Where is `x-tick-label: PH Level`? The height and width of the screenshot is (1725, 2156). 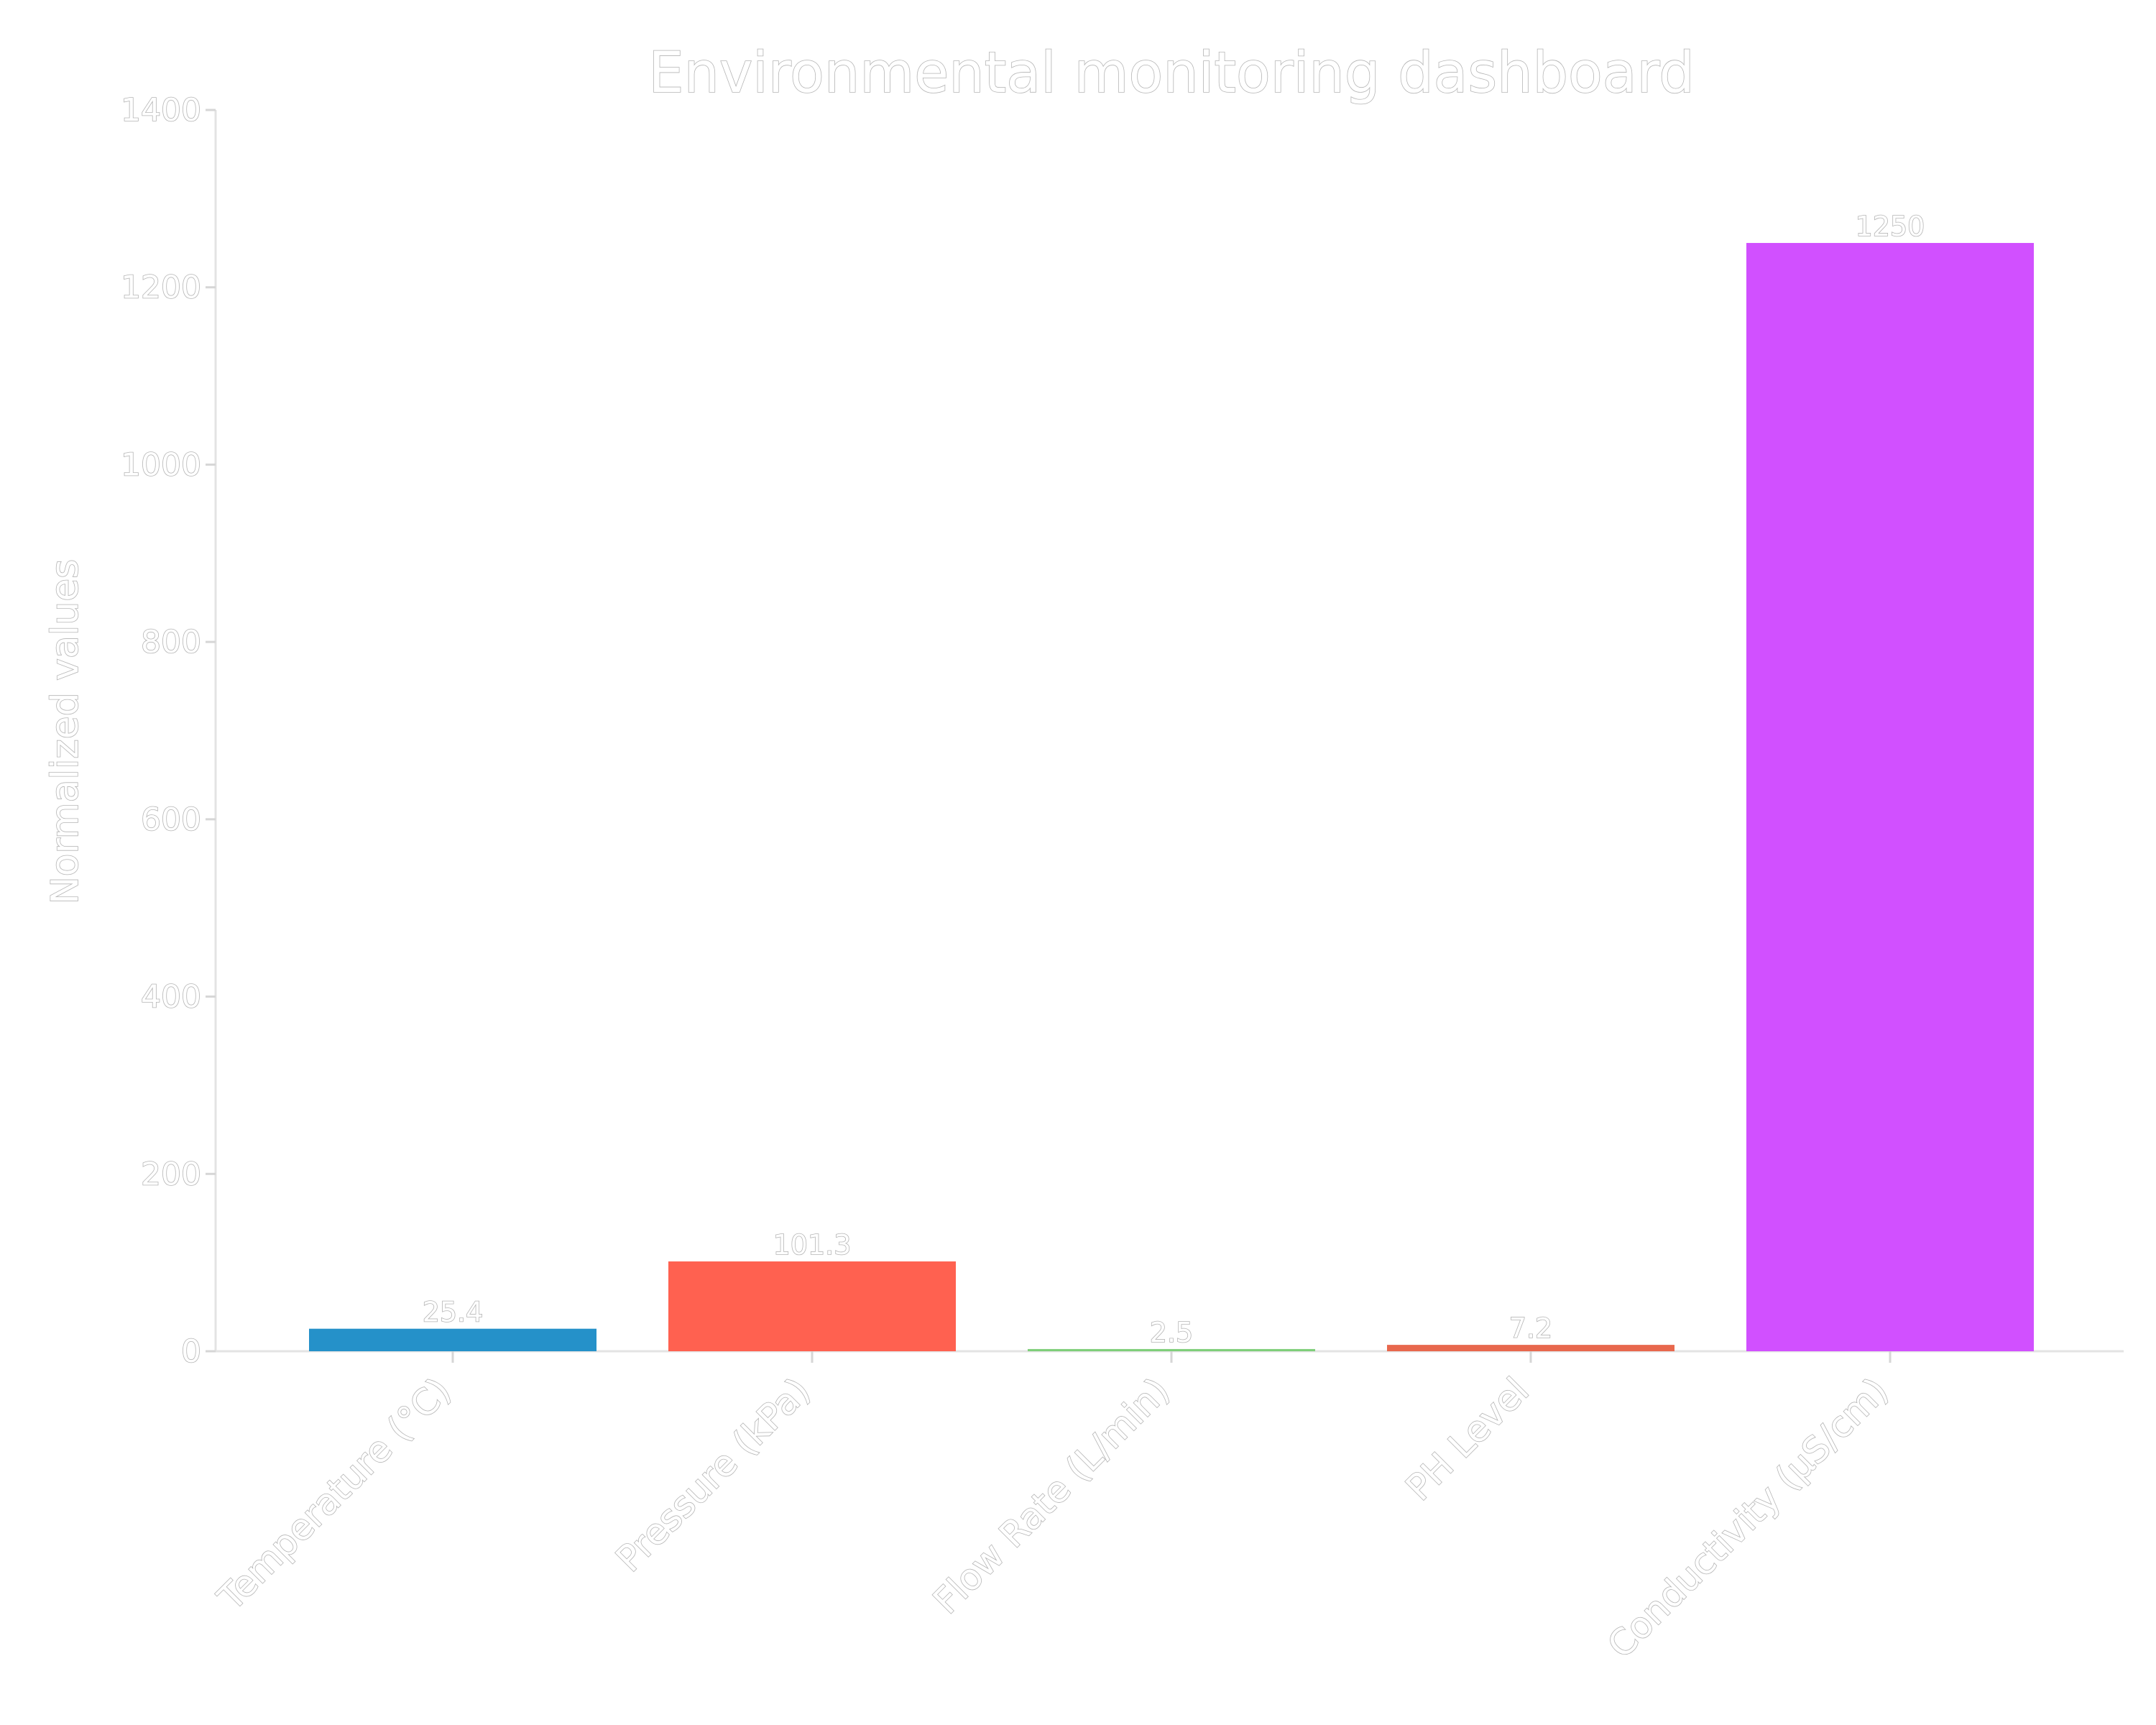
x-tick-label: PH Level is located at coordinates (1467, 1438).